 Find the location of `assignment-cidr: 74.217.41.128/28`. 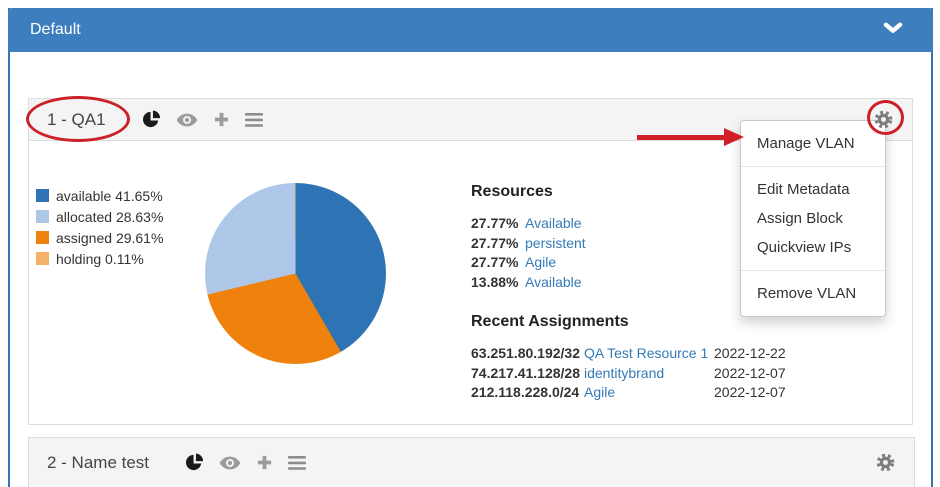

assignment-cidr: 74.217.41.128/28 is located at coordinates (525, 372).